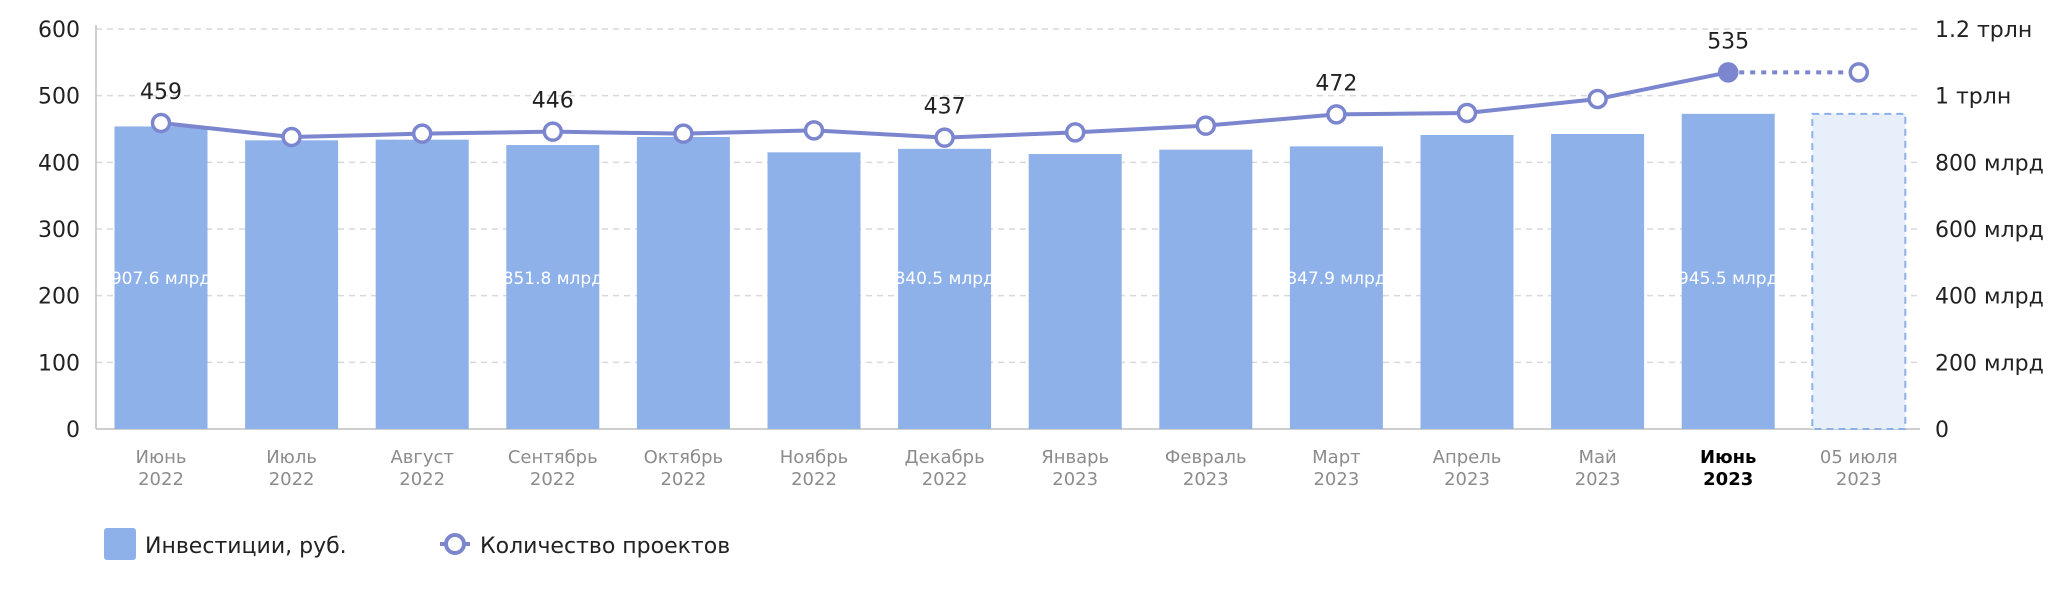 This screenshot has height=596, width=2068. What do you see at coordinates (120, 544) in the screenshot?
I see `legend-bar-swatch` at bounding box center [120, 544].